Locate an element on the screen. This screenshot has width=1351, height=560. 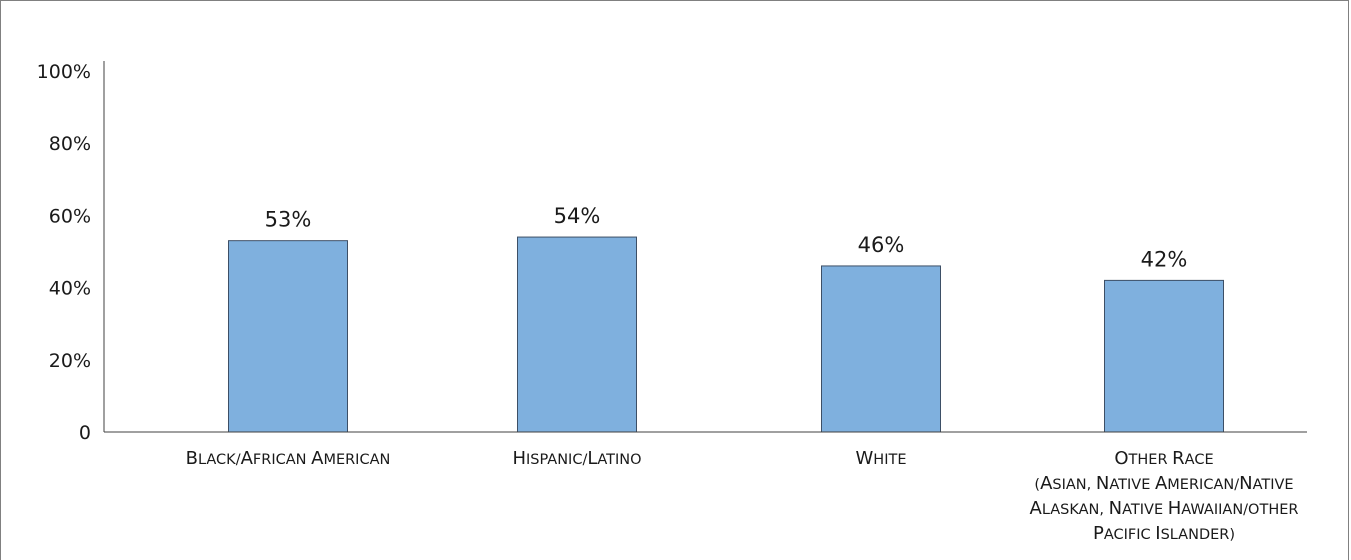
y-tick-label: 0 is located at coordinates (85, 433).